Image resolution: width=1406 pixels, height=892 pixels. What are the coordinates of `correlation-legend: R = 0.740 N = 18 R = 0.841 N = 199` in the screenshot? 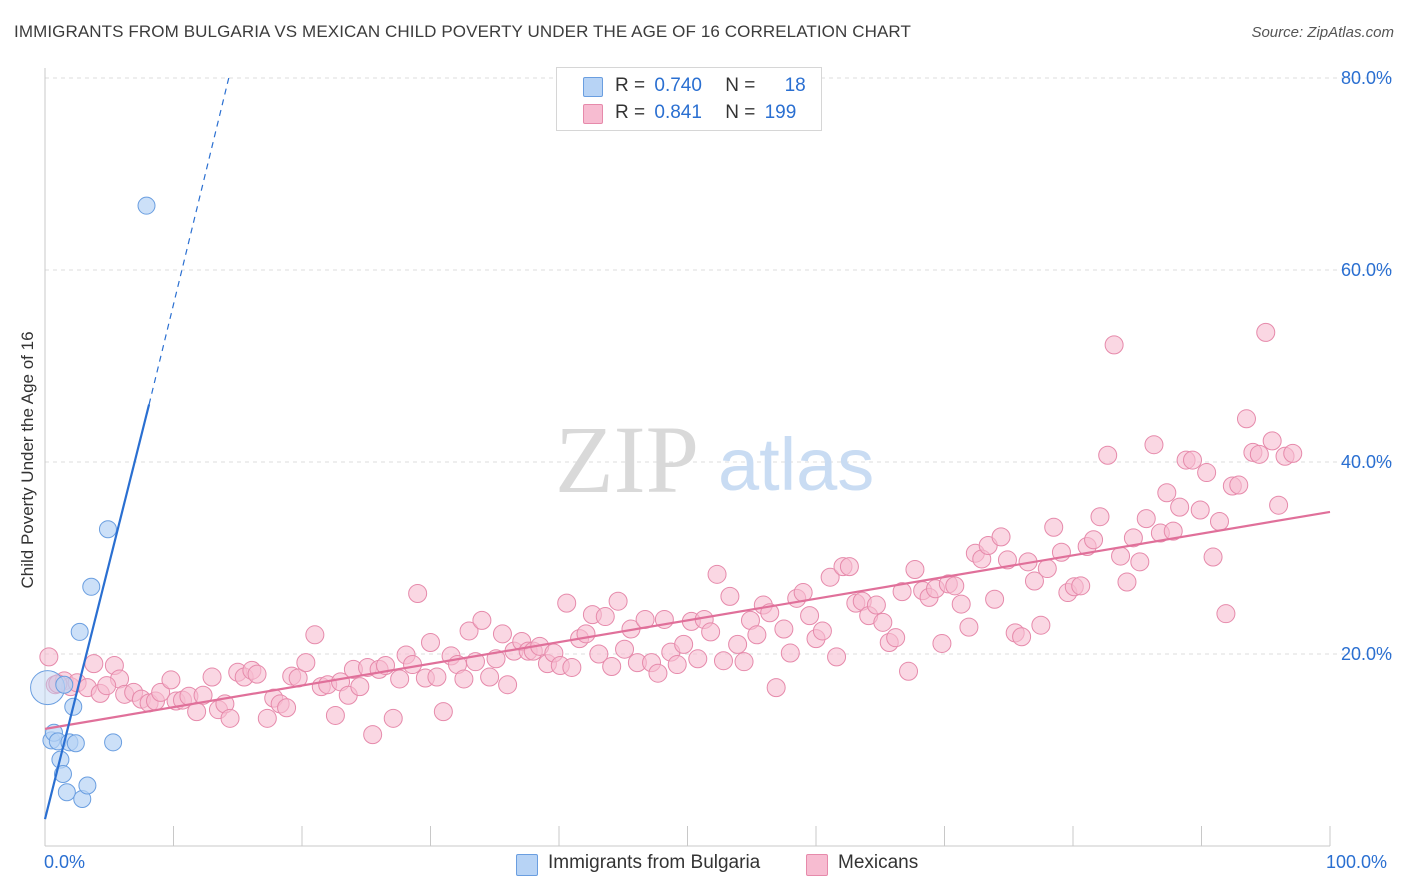 It's located at (689, 99).